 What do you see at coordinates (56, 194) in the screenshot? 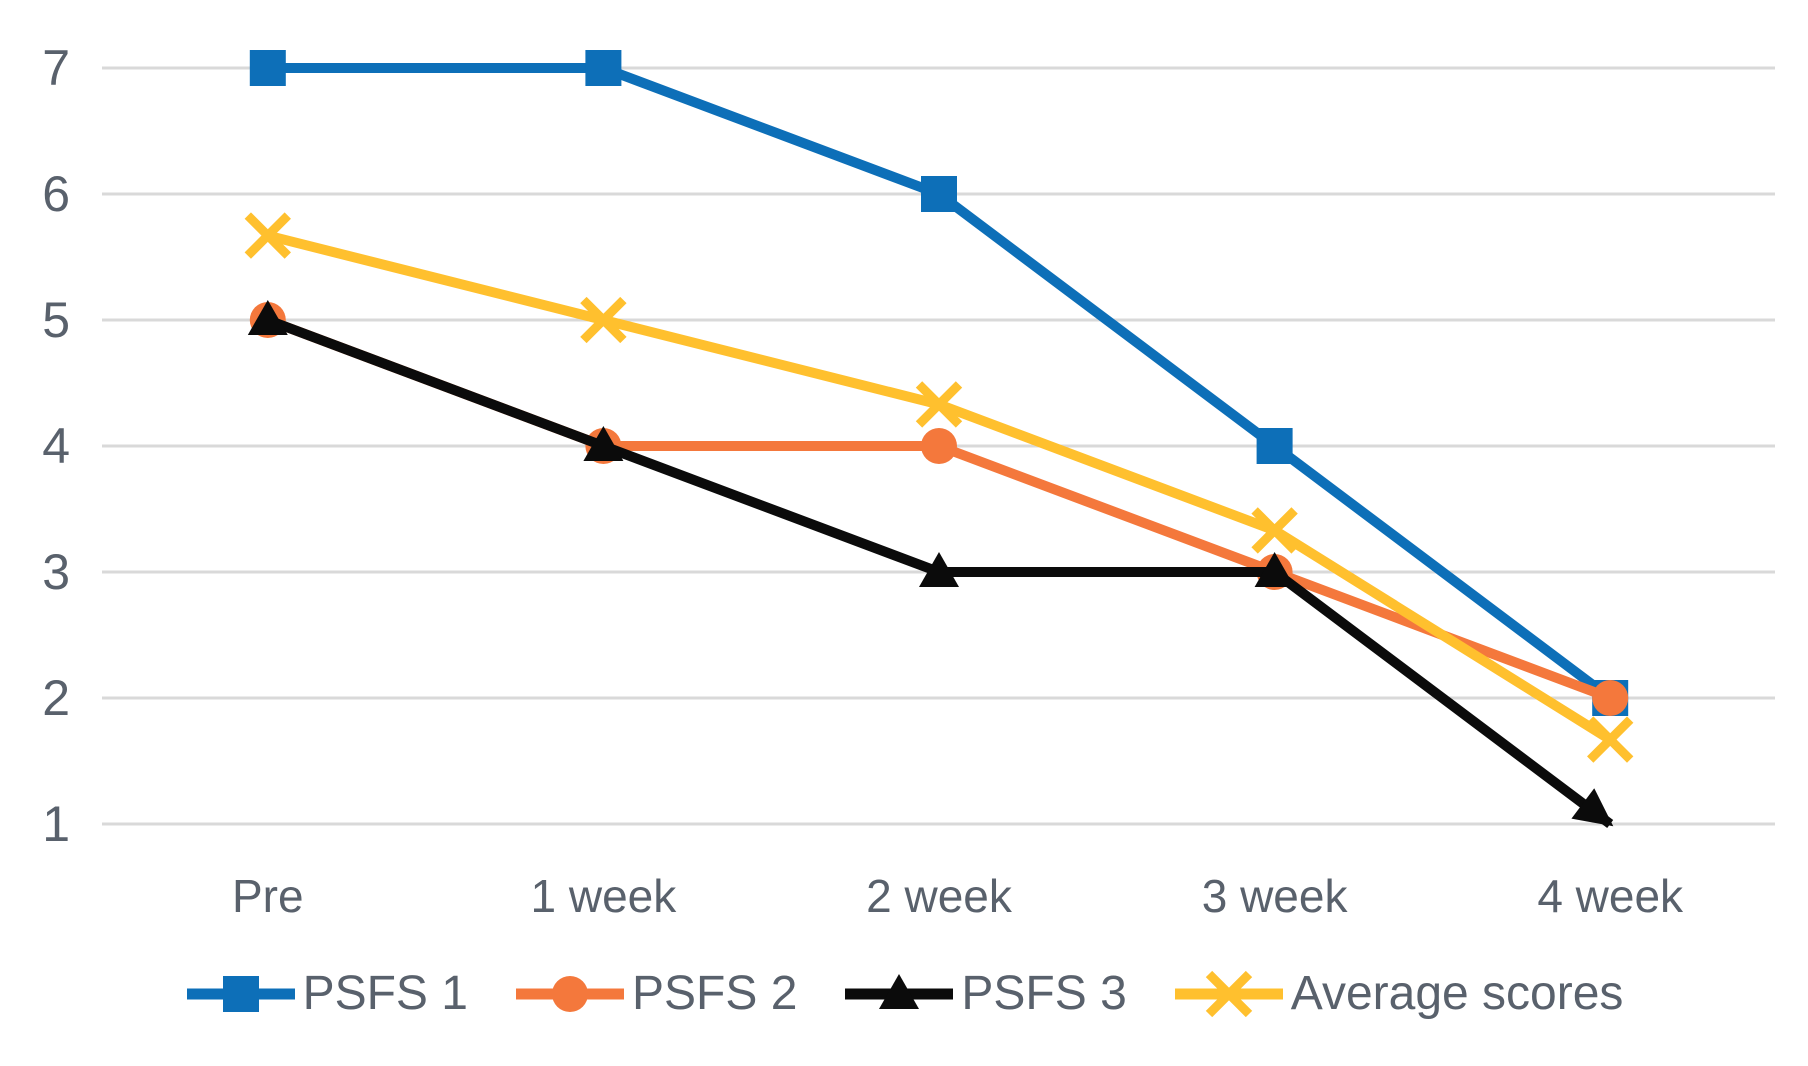
I see `y-tick-label-6: 6` at bounding box center [56, 194].